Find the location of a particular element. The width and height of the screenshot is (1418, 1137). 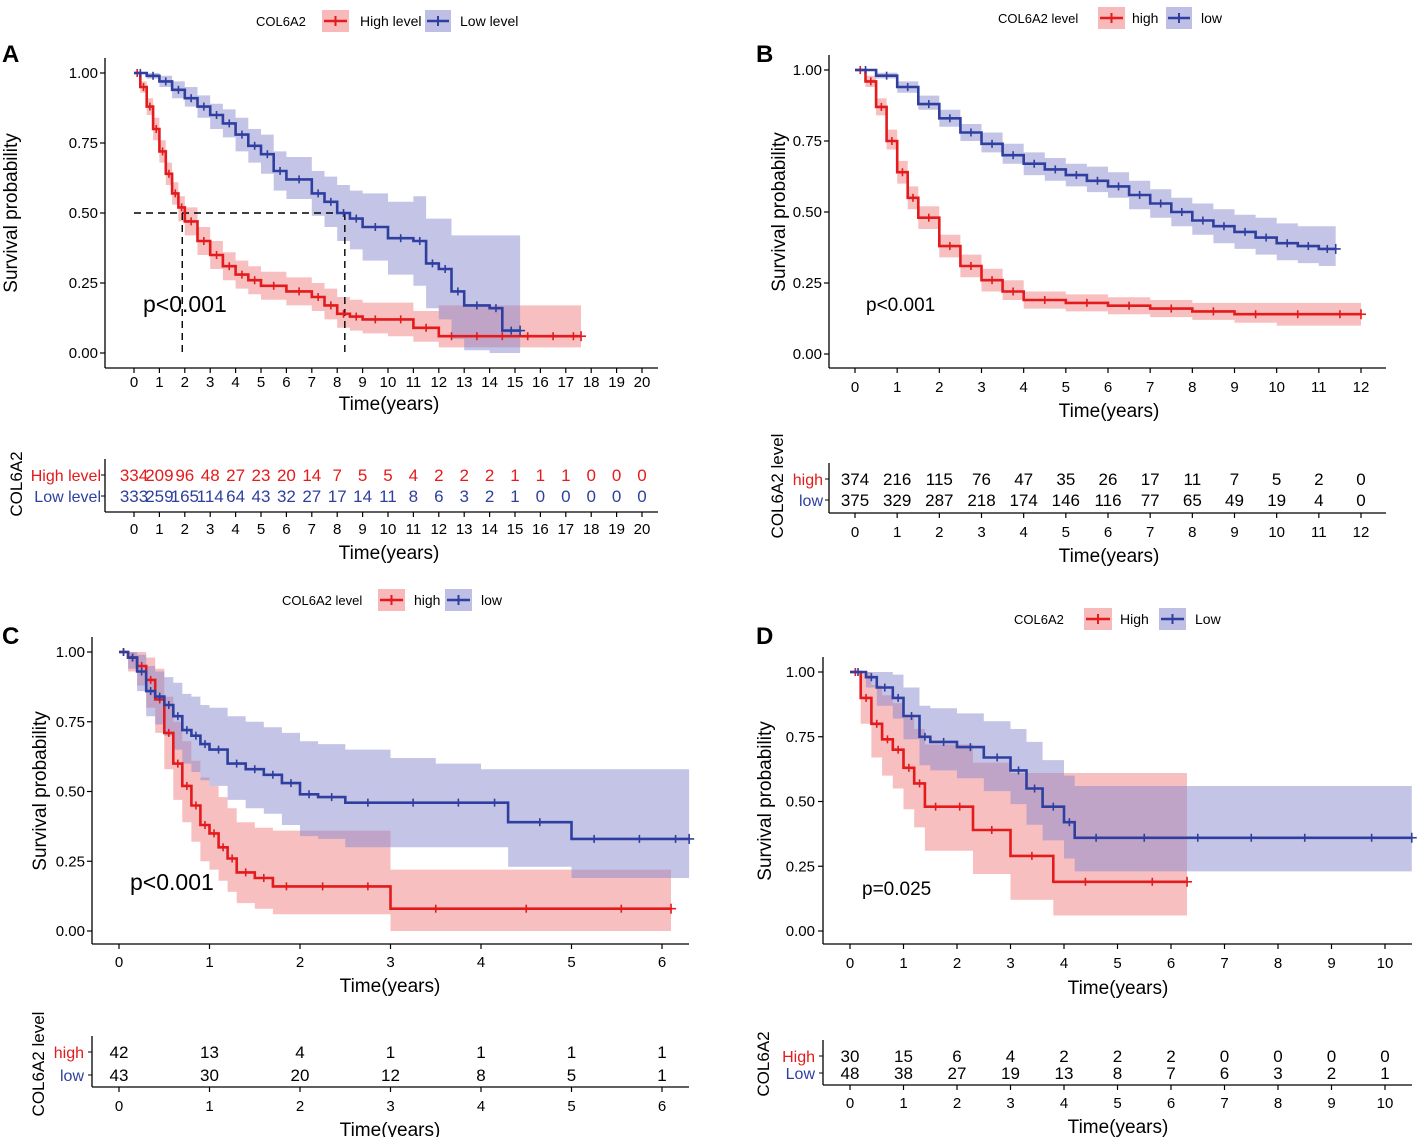

risk-count: 35 is located at coordinates (1065, 479).